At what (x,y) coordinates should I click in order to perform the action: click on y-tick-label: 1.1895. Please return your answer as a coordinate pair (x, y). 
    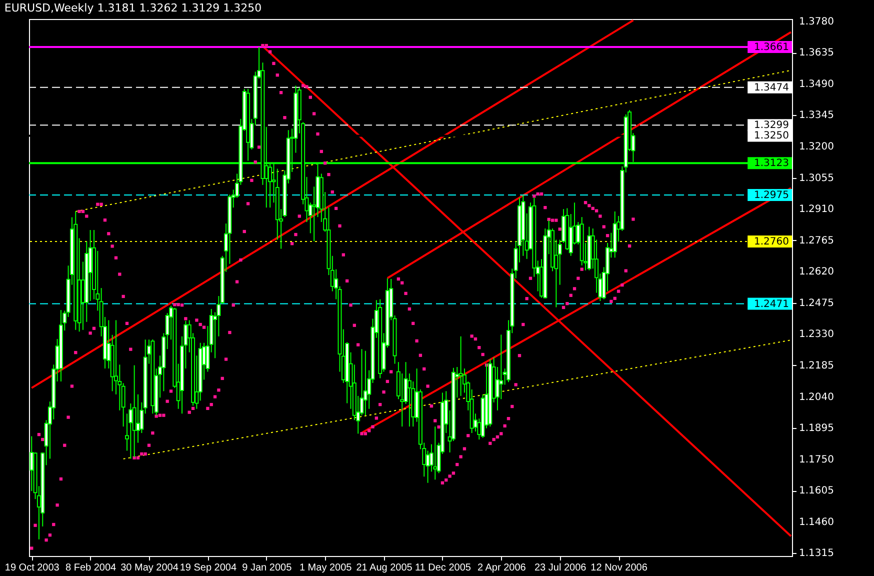
    Looking at the image, I should click on (816, 428).